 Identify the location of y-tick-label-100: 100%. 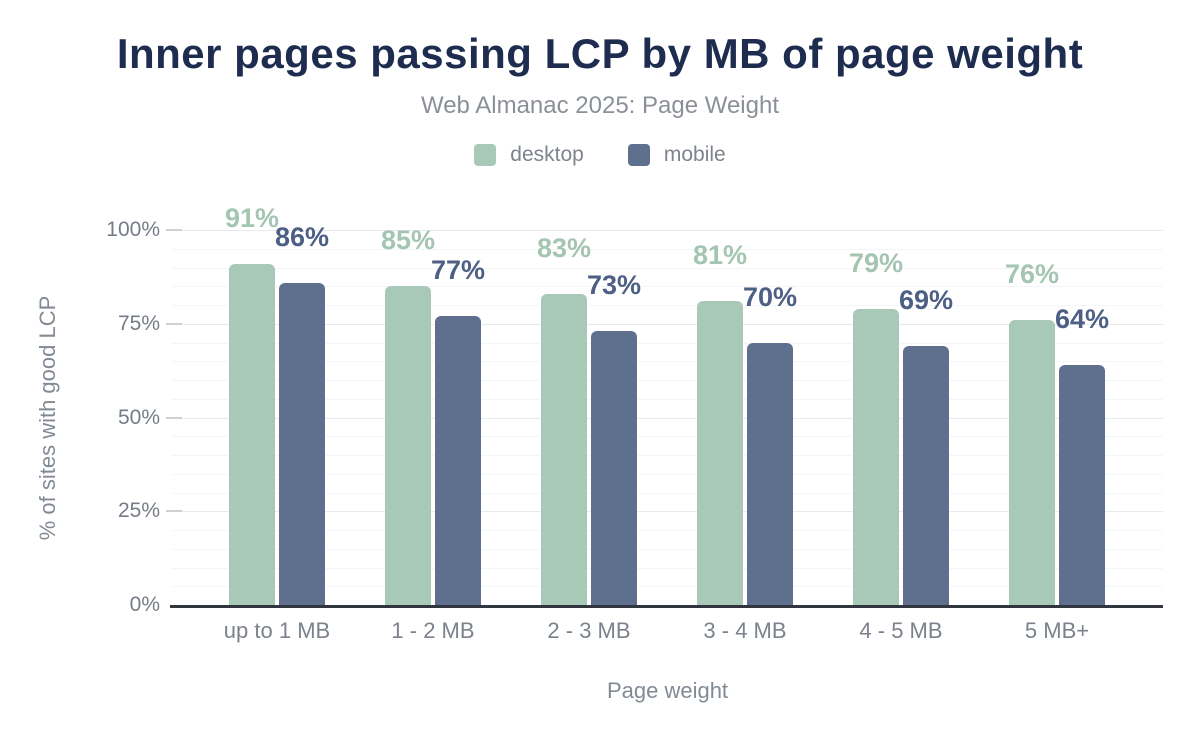
(133, 229).